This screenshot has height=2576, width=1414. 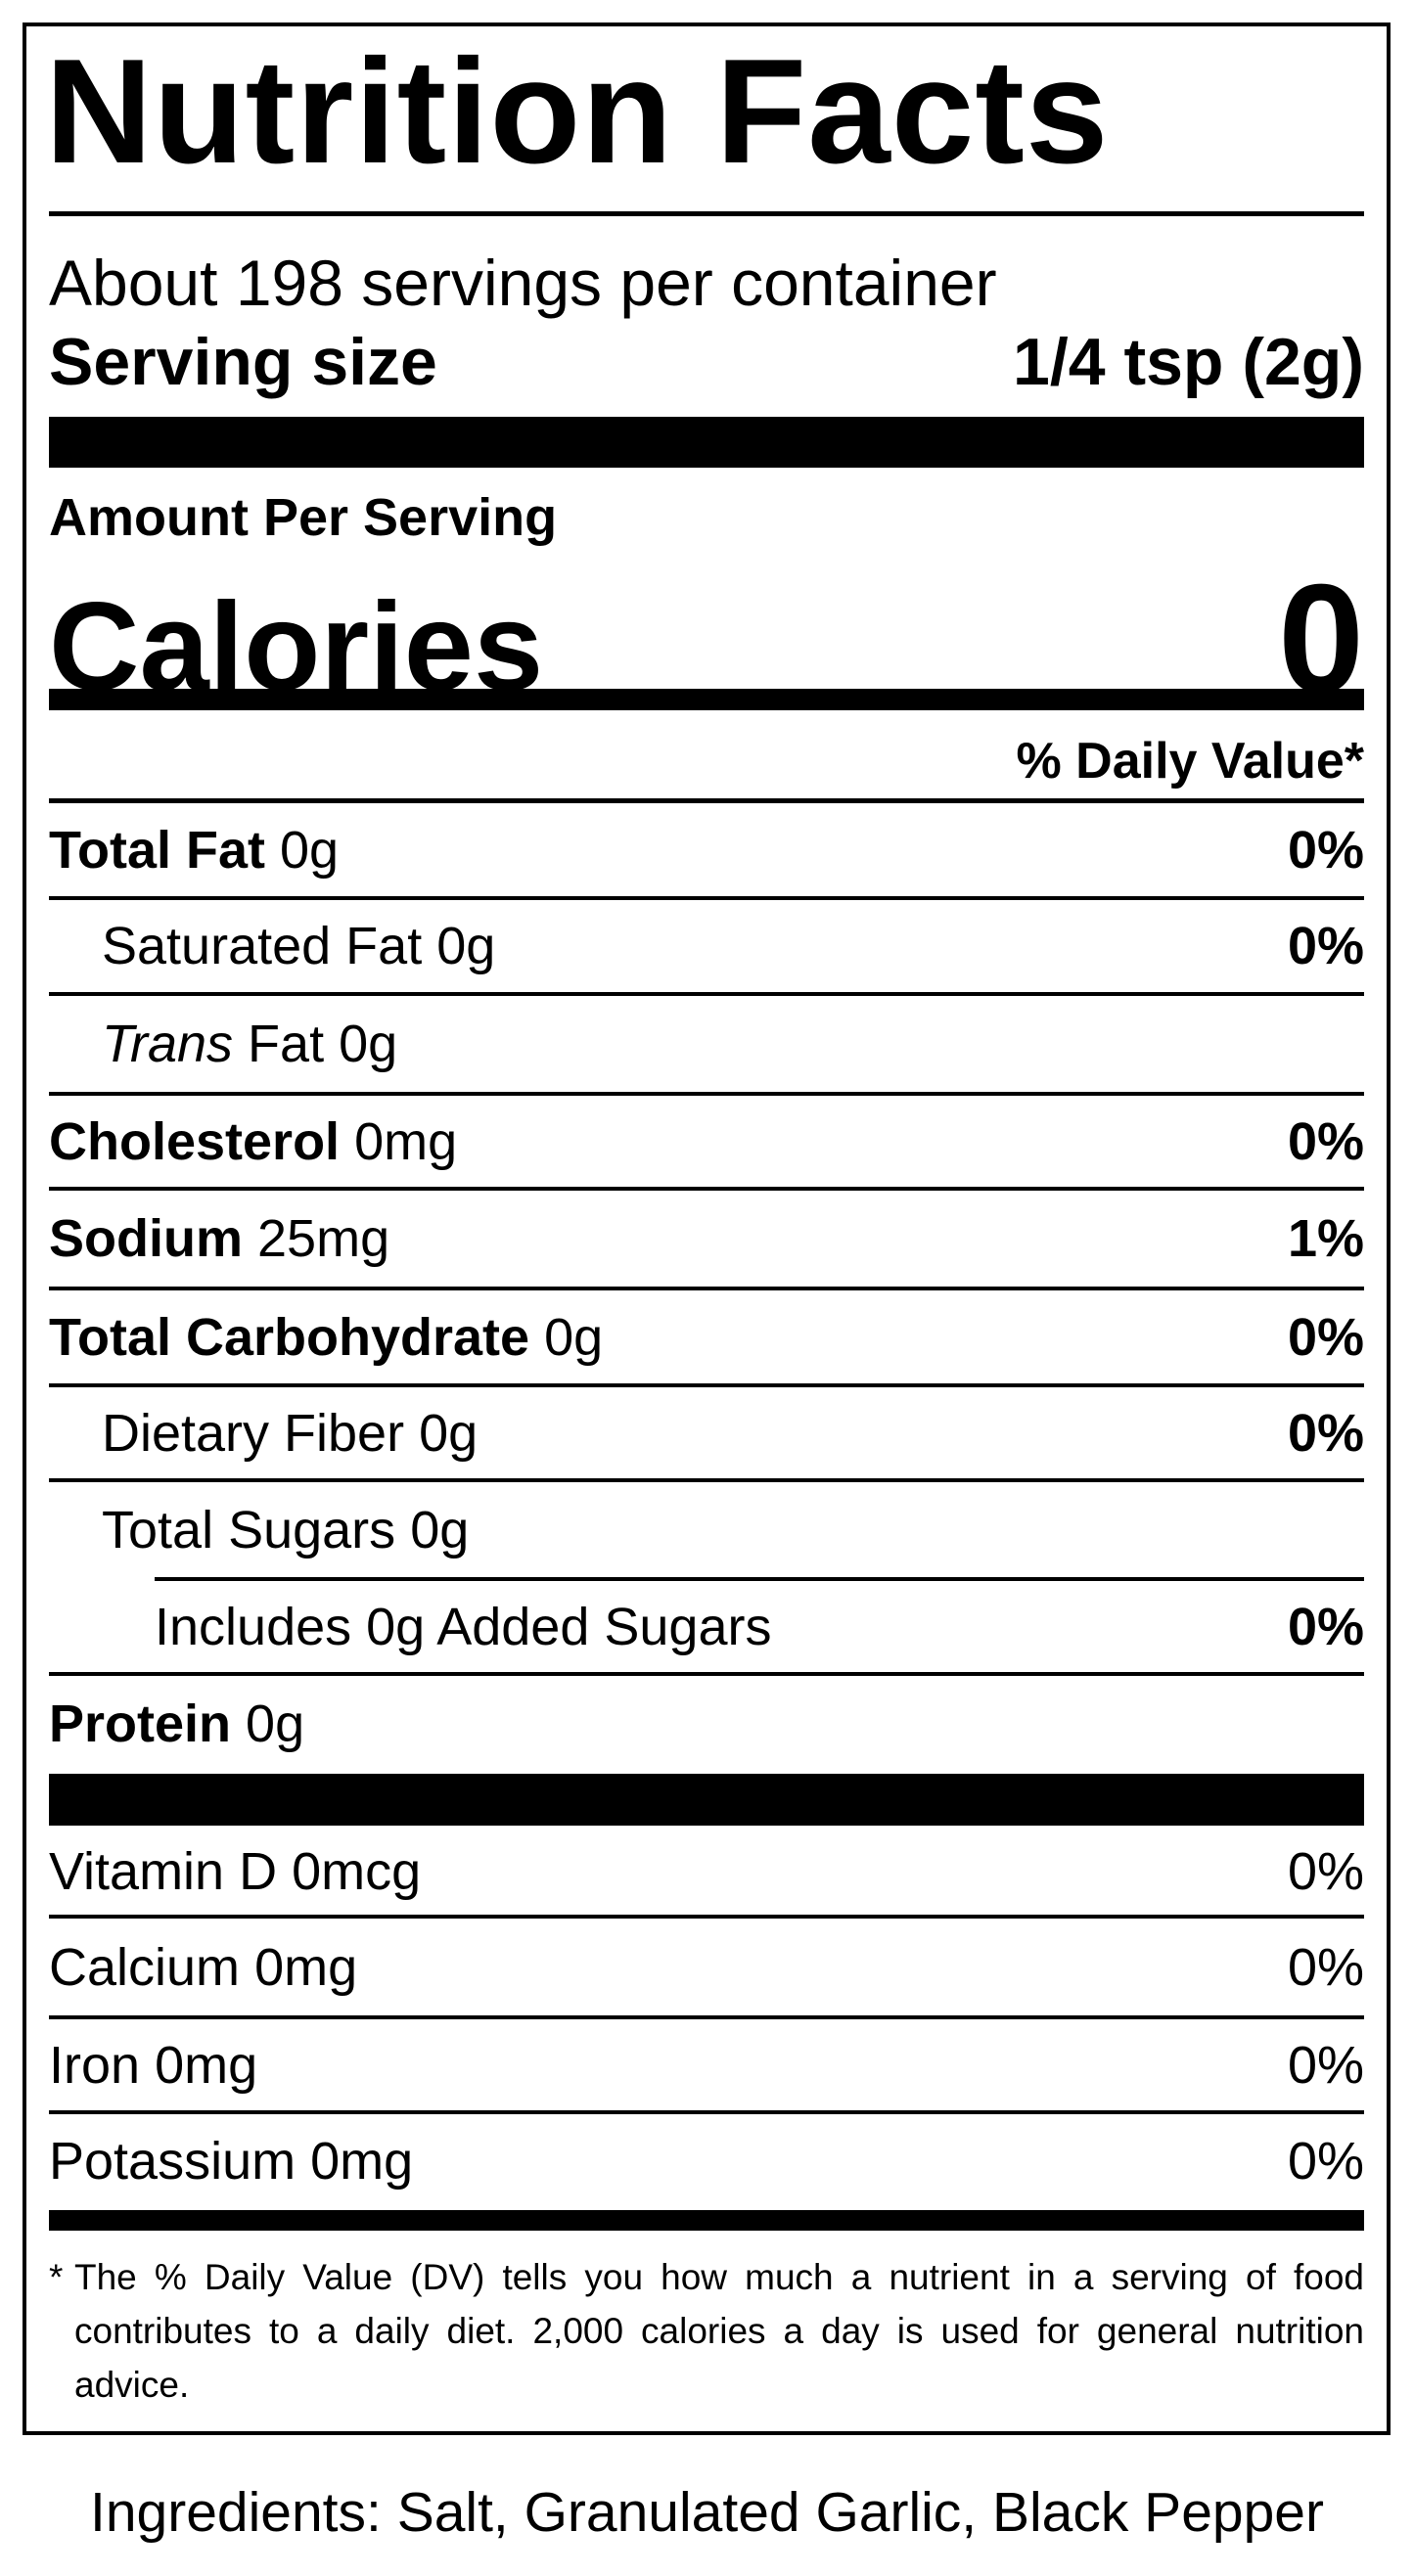 I want to click on nutrient-row: Total Fat 0g 0%, so click(x=706, y=850).